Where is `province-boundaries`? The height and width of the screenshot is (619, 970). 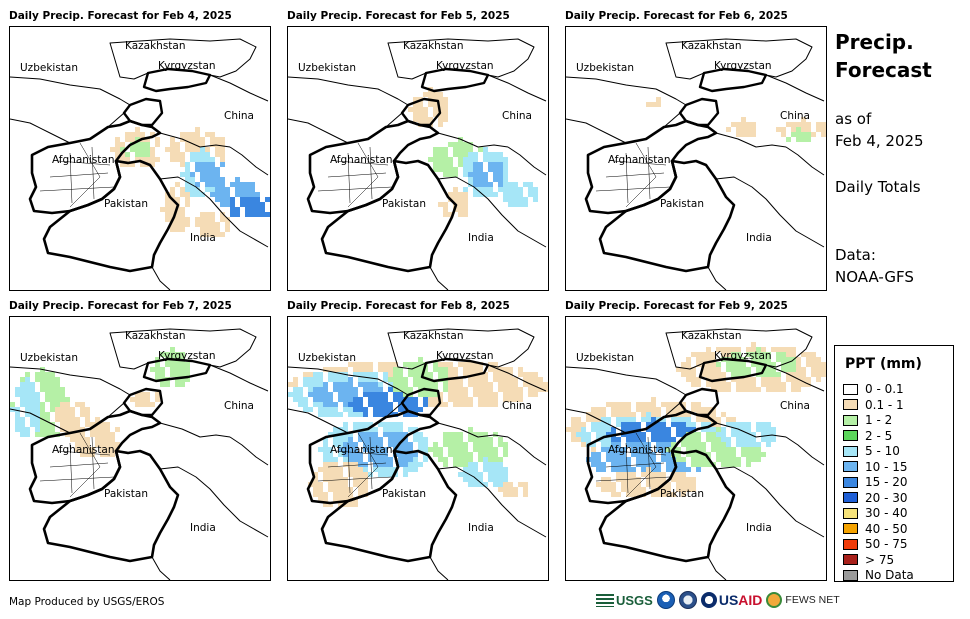
province-boundaries is located at coordinates (355, 465).